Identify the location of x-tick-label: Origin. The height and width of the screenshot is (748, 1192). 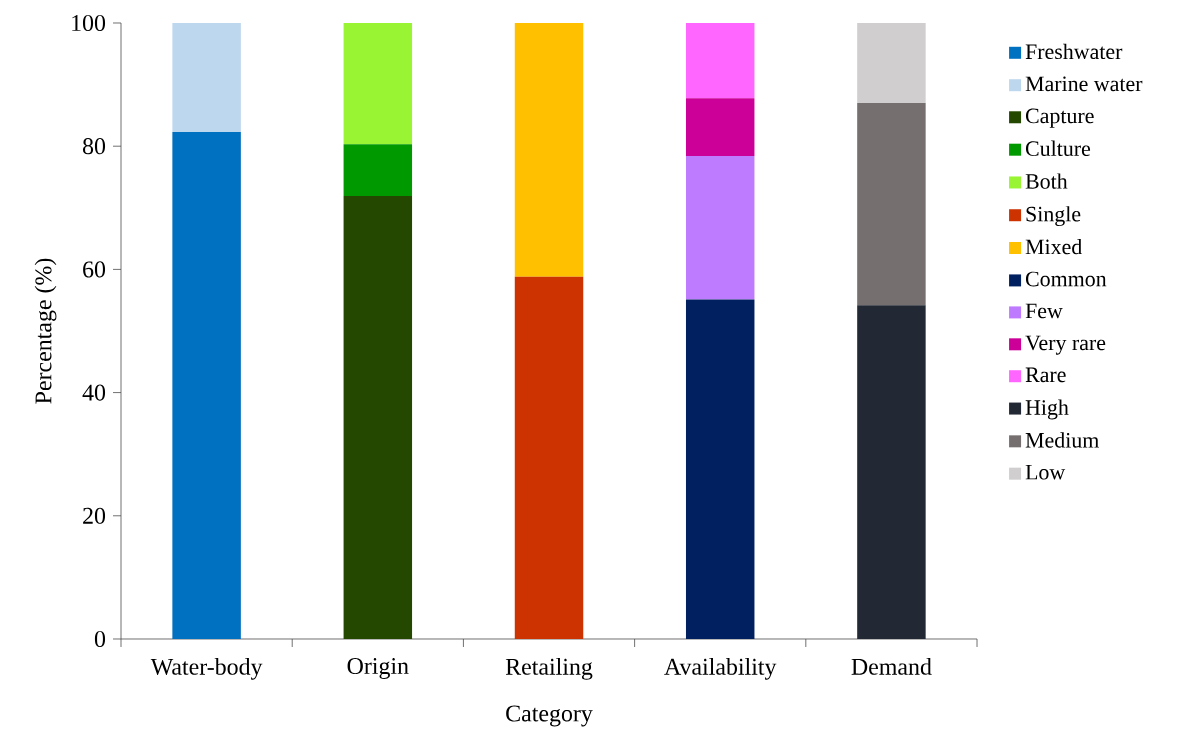
(378, 669).